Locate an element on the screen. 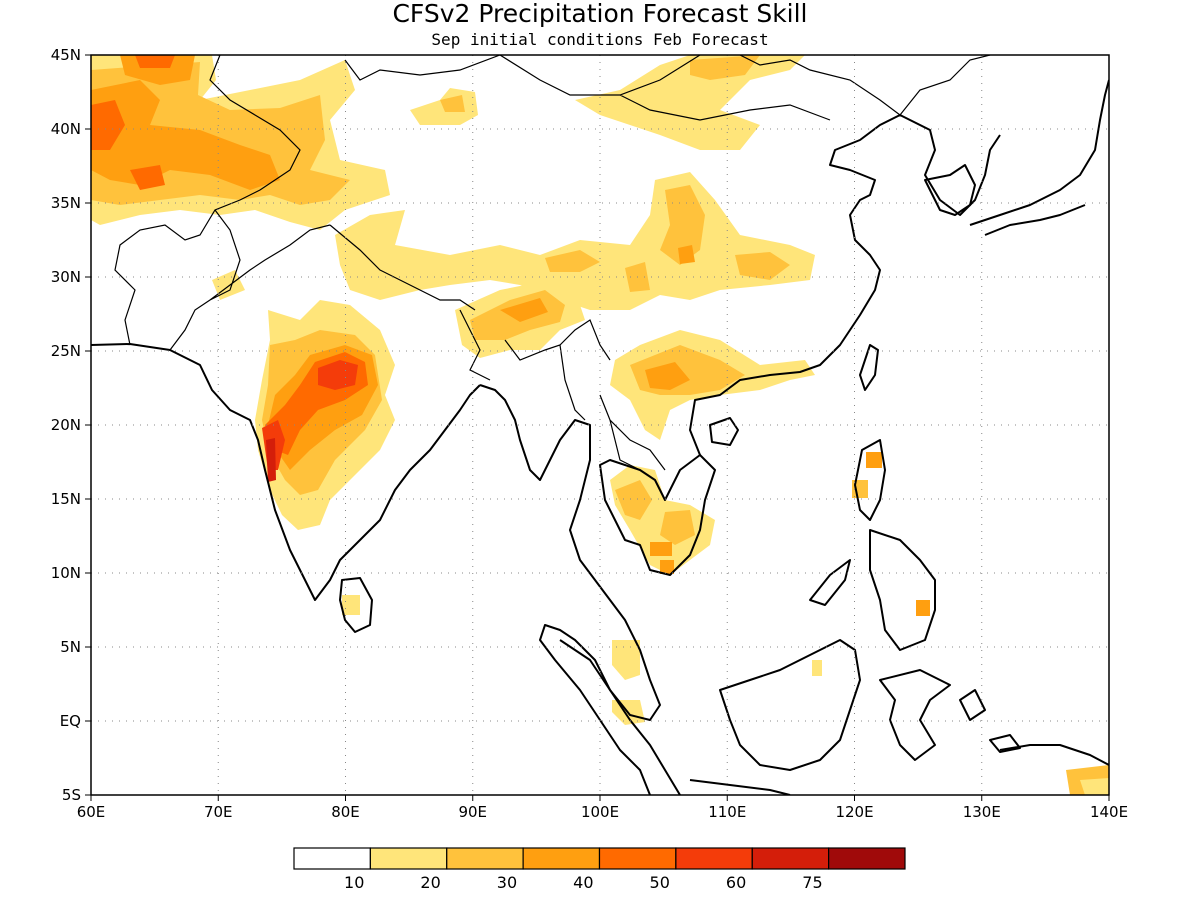 The height and width of the screenshot is (900, 1200). chart-subtitle: Sep initial conditions Feb Forecast is located at coordinates (599, 39).